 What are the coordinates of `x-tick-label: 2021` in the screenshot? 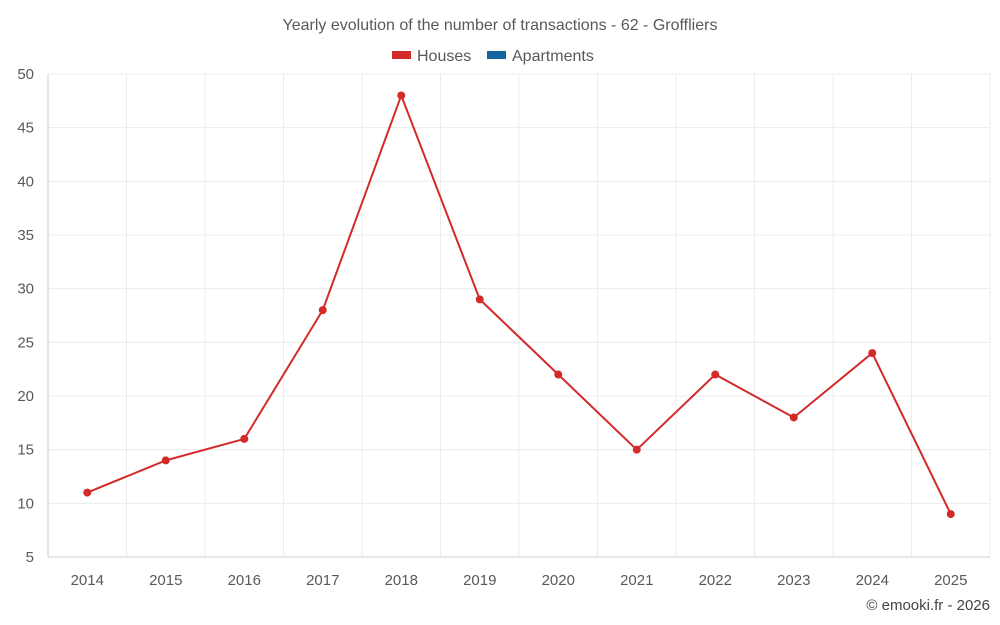 It's located at (636, 580).